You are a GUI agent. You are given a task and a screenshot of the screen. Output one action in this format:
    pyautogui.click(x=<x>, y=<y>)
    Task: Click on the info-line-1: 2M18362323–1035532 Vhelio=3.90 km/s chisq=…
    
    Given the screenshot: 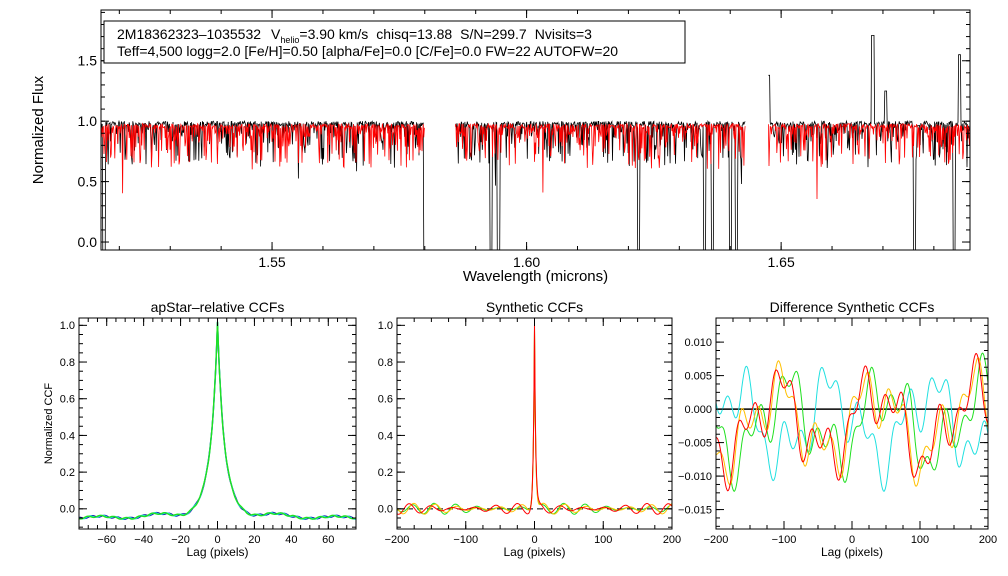 What is the action you would take?
    pyautogui.click(x=354, y=35)
    